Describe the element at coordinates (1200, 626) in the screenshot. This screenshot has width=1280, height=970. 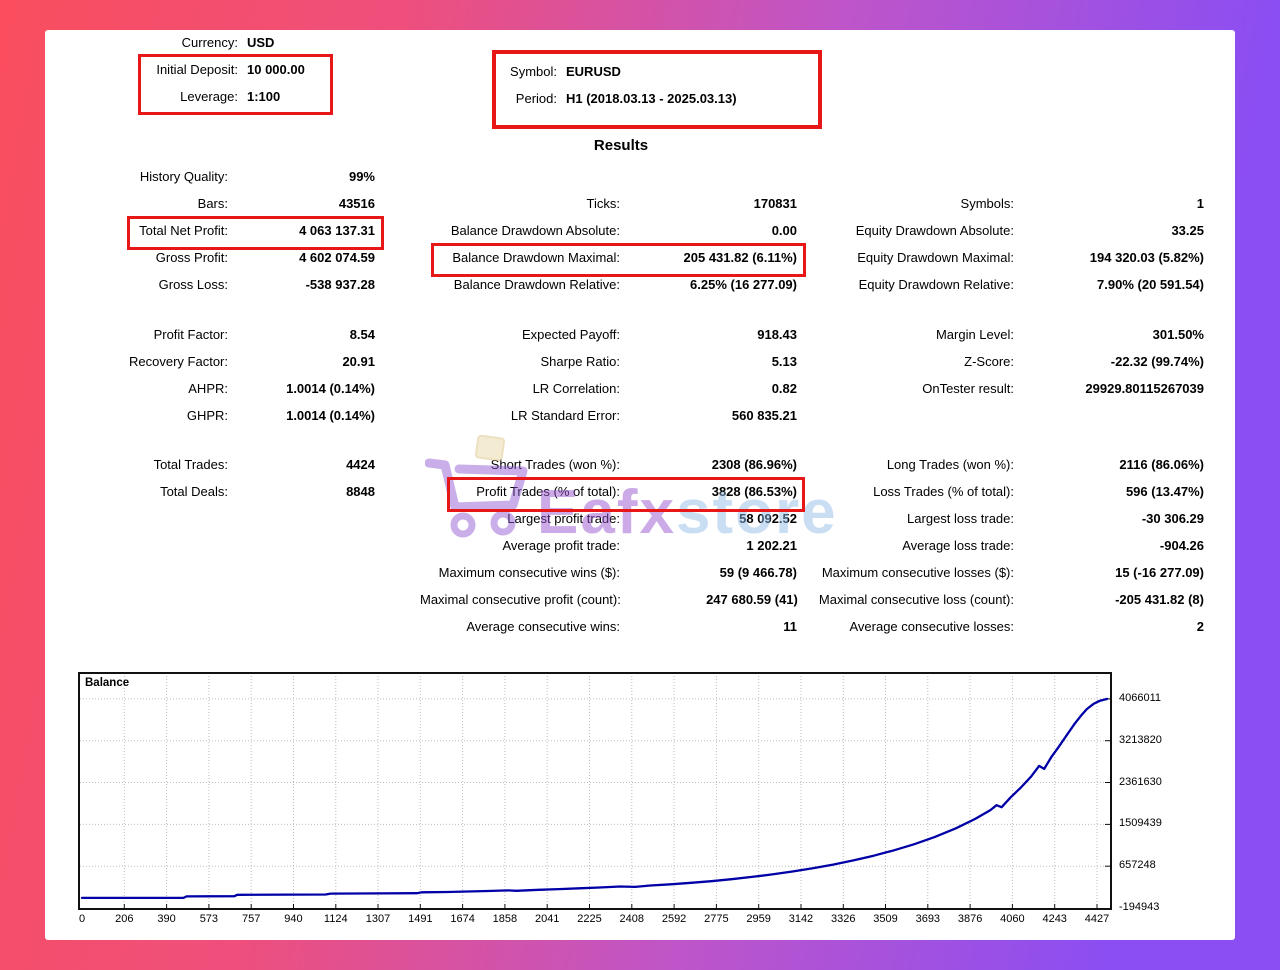
I see `stat-value: 2` at that location.